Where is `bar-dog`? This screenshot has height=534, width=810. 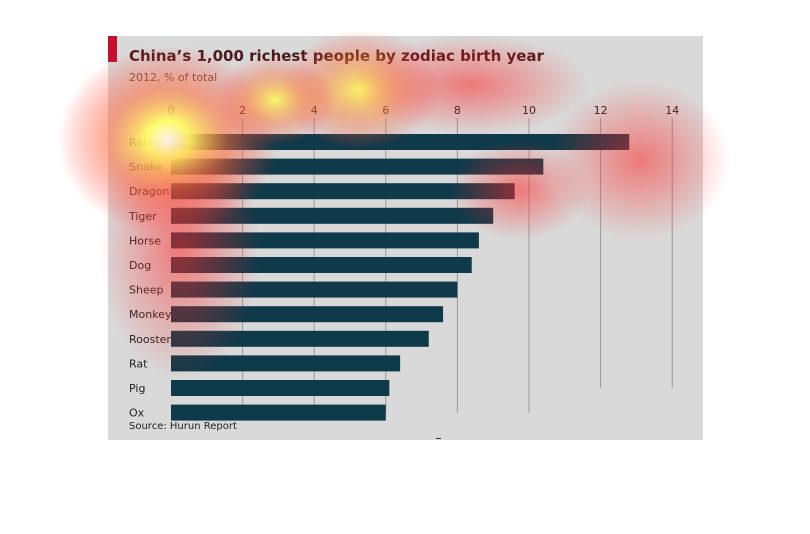 bar-dog is located at coordinates (321, 265).